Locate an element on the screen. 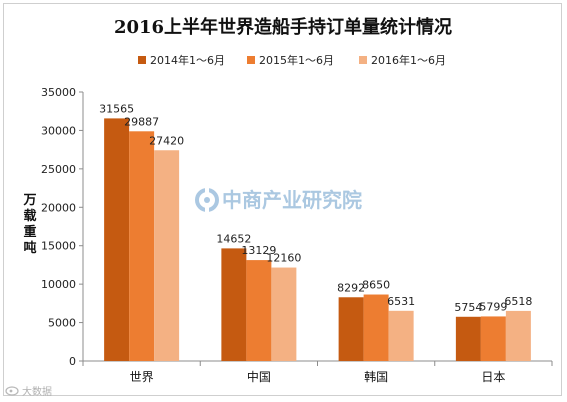 The image size is (567, 402). watermark: 中商产业研究院 is located at coordinates (278, 200).